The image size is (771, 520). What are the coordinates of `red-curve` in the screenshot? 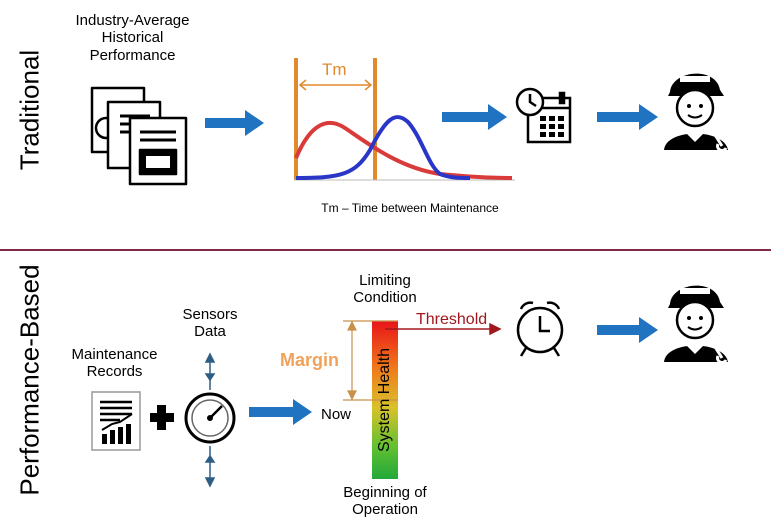 It's located at (403, 150).